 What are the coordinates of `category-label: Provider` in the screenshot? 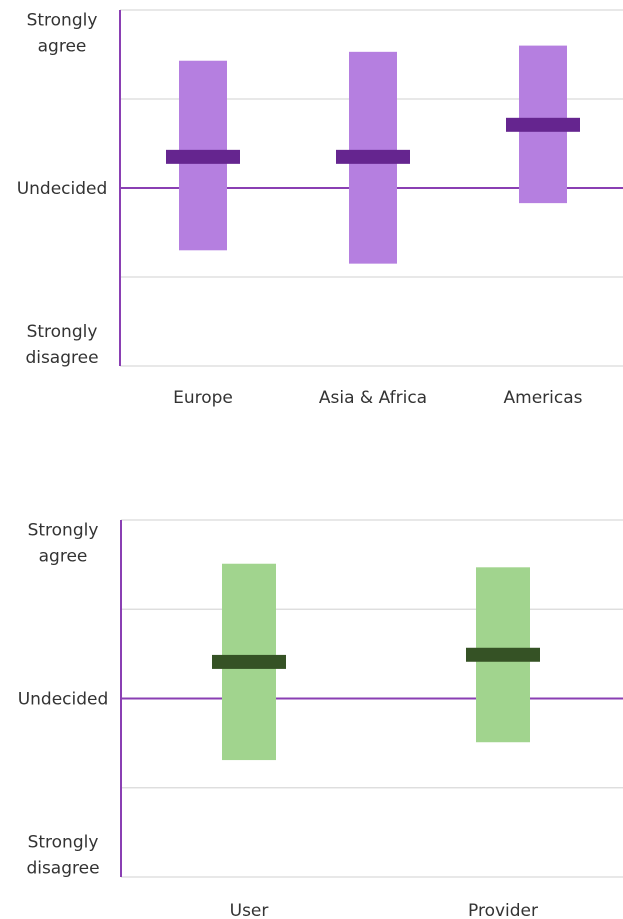 It's located at (503, 910).